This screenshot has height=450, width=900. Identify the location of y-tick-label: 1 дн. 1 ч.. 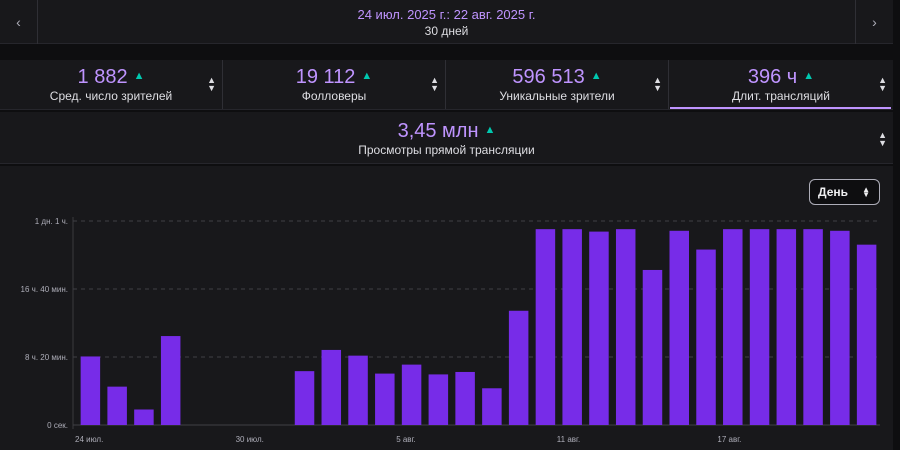
(51, 221).